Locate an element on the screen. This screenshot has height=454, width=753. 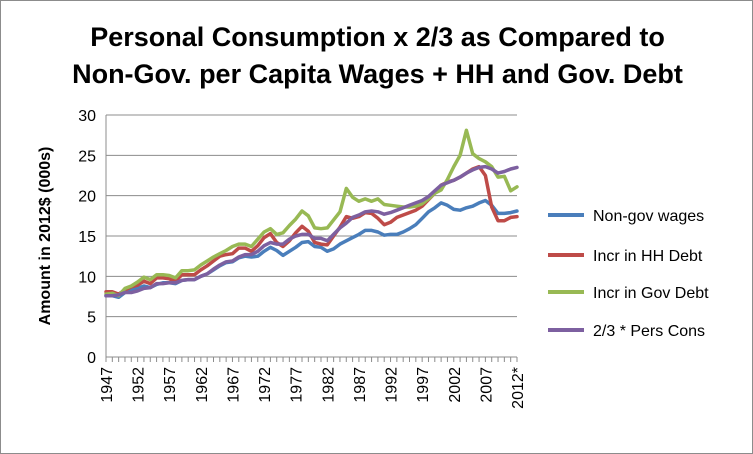
y-tick-label: 30 is located at coordinates (87, 116).